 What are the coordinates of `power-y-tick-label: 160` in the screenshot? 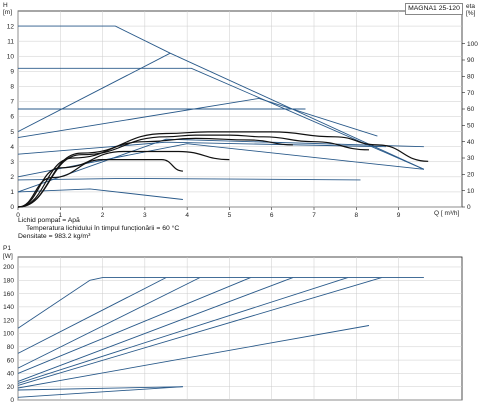 It's located at (8, 294).